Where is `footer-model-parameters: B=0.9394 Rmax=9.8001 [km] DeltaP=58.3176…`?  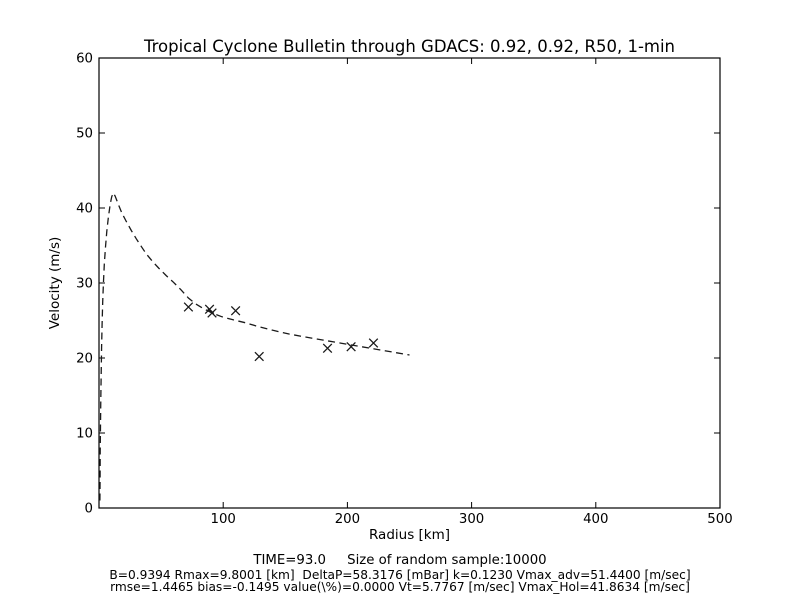
footer-model-parameters: B=0.9394 Rmax=9.8001 [km] DeltaP=58.3176… is located at coordinates (400, 575).